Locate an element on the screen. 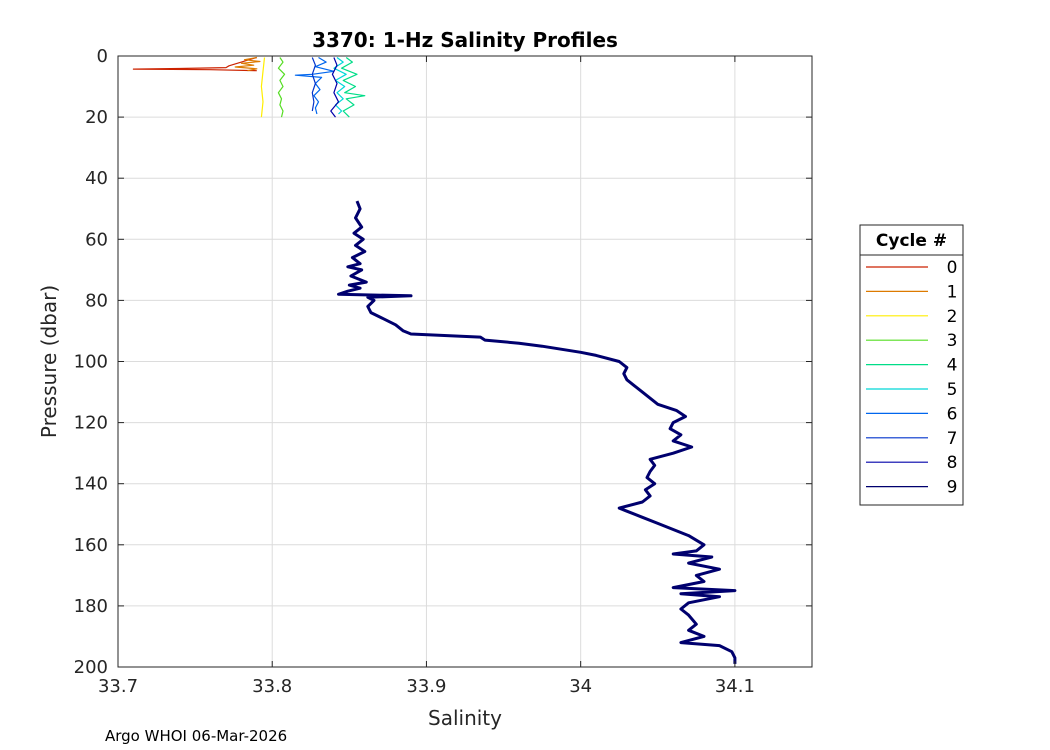 The width and height of the screenshot is (1050, 750). x-tick-label: 33.9 is located at coordinates (426, 686).